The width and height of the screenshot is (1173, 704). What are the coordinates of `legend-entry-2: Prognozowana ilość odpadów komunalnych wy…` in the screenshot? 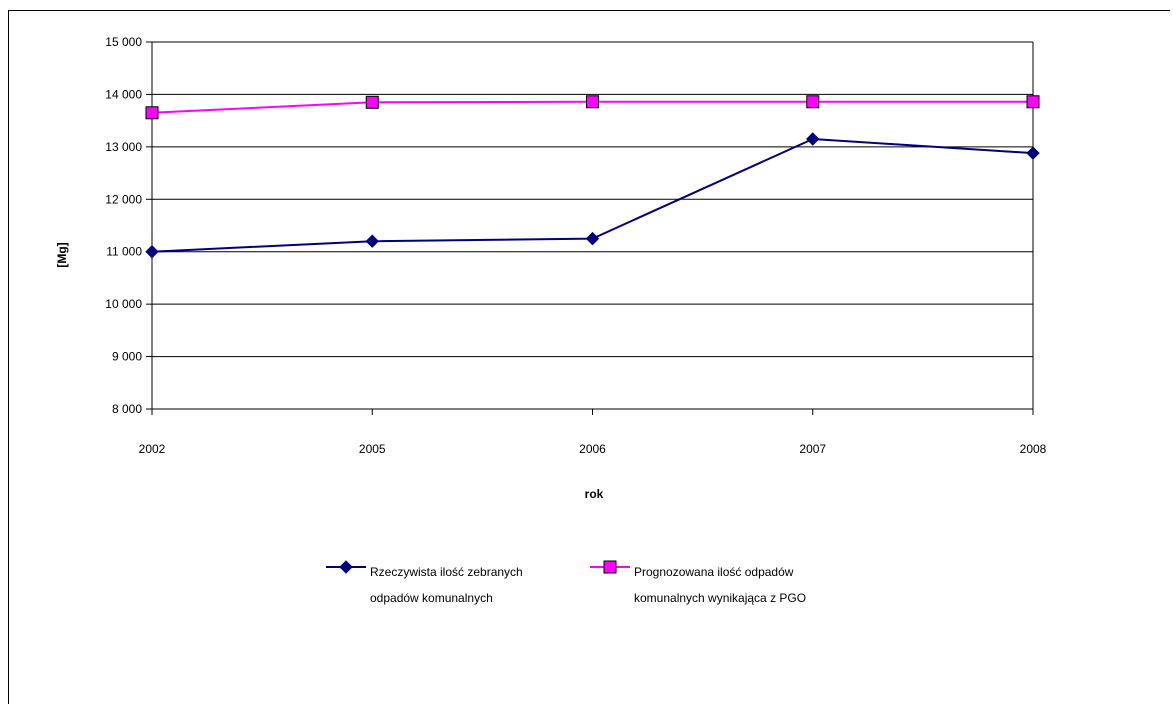 It's located at (698, 582).